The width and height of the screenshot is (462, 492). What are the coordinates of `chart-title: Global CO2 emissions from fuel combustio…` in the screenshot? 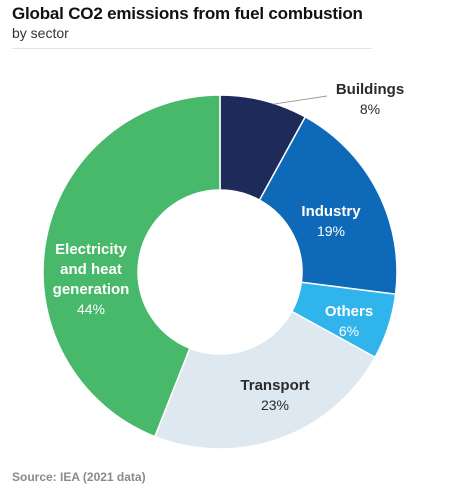 It's located at (187, 13).